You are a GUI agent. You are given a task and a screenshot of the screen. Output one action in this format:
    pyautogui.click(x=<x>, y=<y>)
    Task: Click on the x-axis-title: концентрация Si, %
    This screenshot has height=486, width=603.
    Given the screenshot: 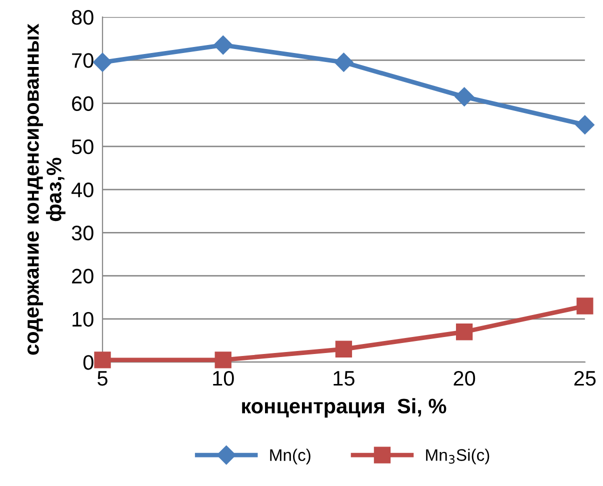 What is the action you would take?
    pyautogui.click(x=344, y=408)
    